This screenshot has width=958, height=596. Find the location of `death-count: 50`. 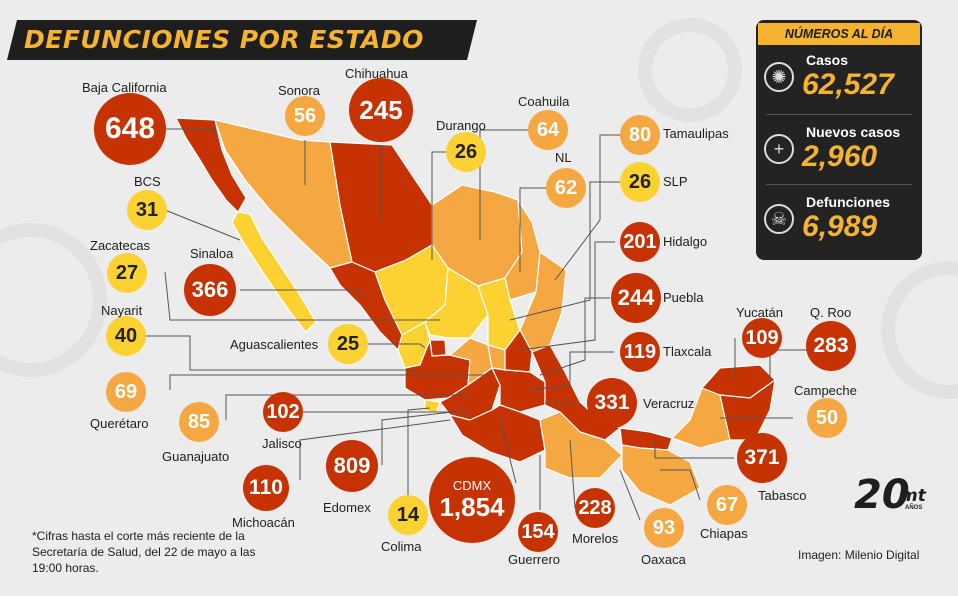

death-count: 50 is located at coordinates (827, 417).